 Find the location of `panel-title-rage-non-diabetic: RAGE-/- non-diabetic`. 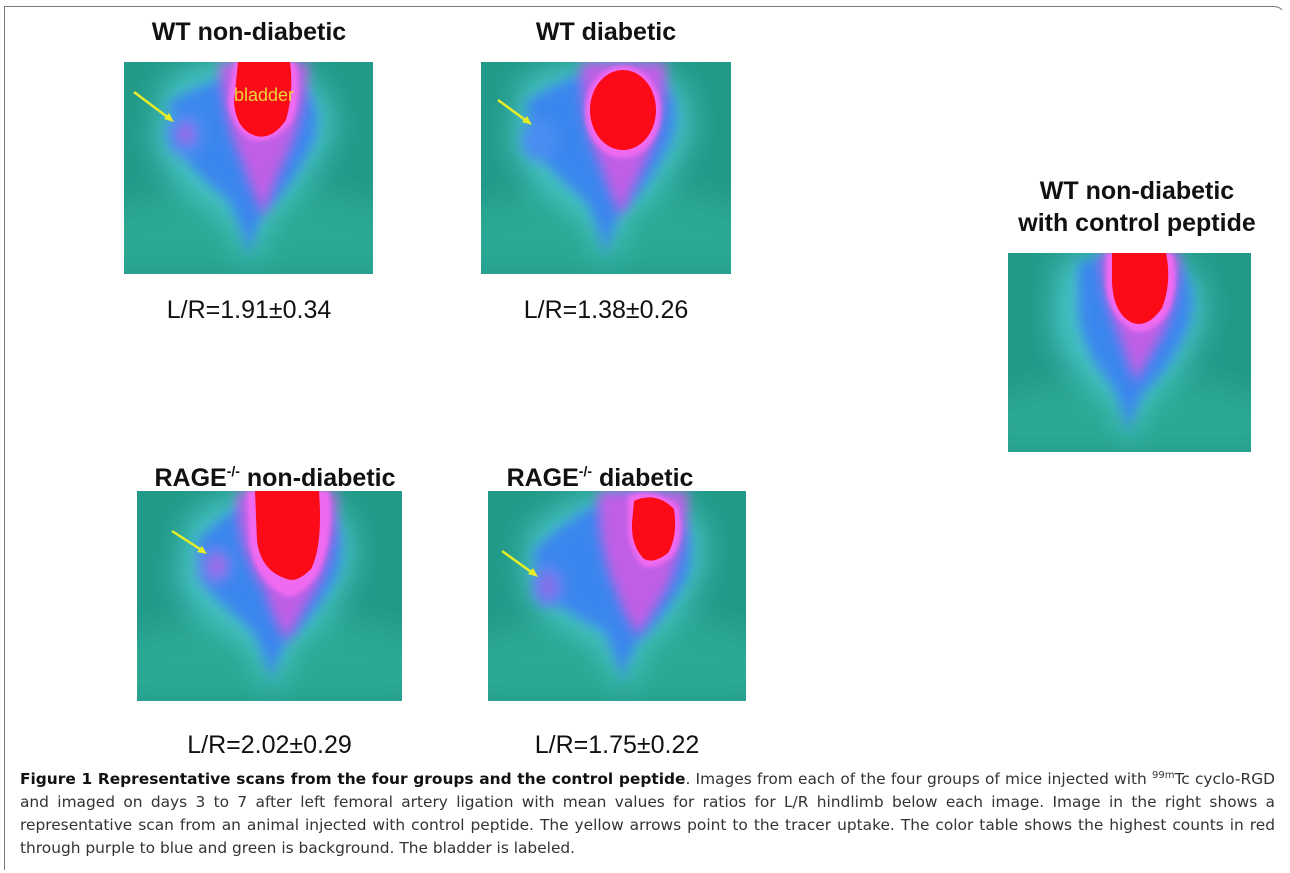

panel-title-rage-non-diabetic: RAGE-/- non-diabetic is located at coordinates (275, 474).